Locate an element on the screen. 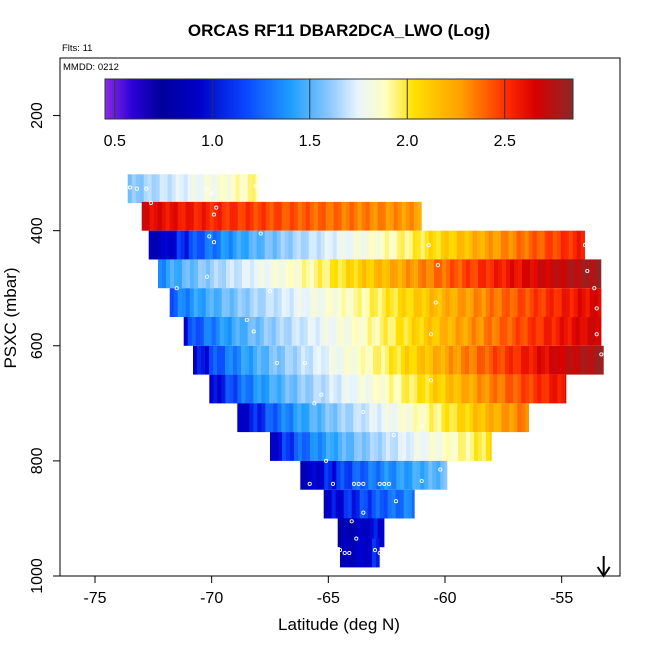 Image resolution: width=650 pixels, height=650 pixels. x-tick-label: -70 is located at coordinates (211, 598).